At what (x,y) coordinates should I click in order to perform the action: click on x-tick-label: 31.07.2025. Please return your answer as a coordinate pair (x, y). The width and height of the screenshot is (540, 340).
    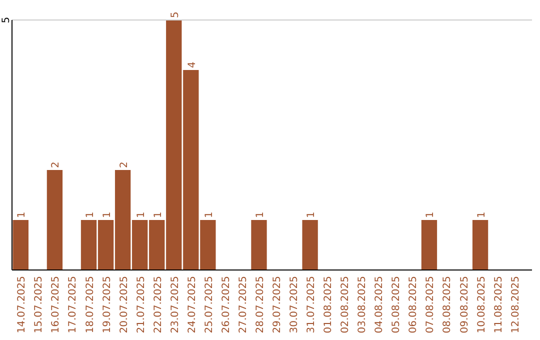
    Looking at the image, I should click on (312, 305).